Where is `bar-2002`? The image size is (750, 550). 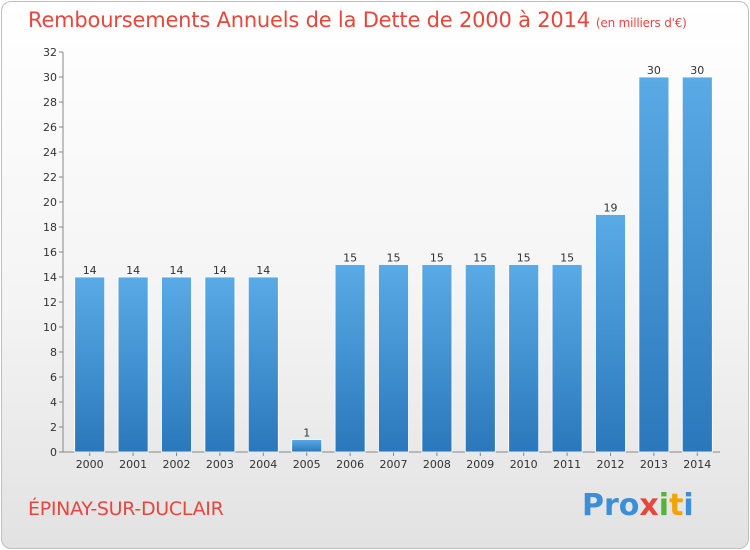
bar-2002 is located at coordinates (176, 364).